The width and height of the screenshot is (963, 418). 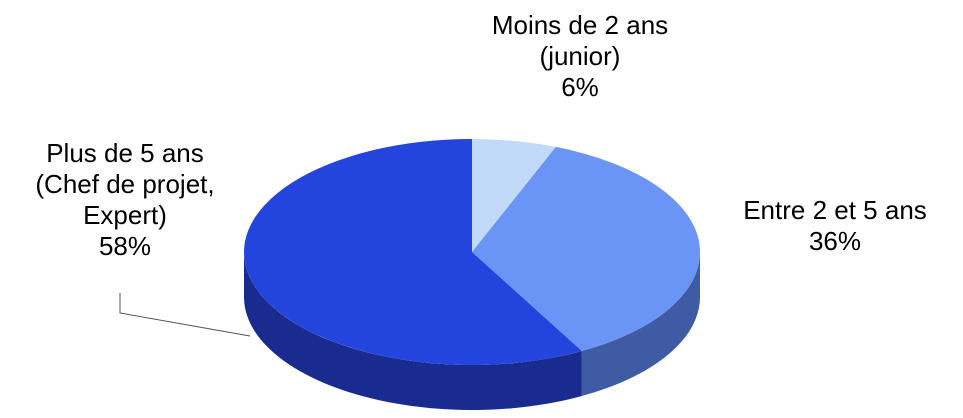 I want to click on value-label: 58%, so click(x=125, y=246).